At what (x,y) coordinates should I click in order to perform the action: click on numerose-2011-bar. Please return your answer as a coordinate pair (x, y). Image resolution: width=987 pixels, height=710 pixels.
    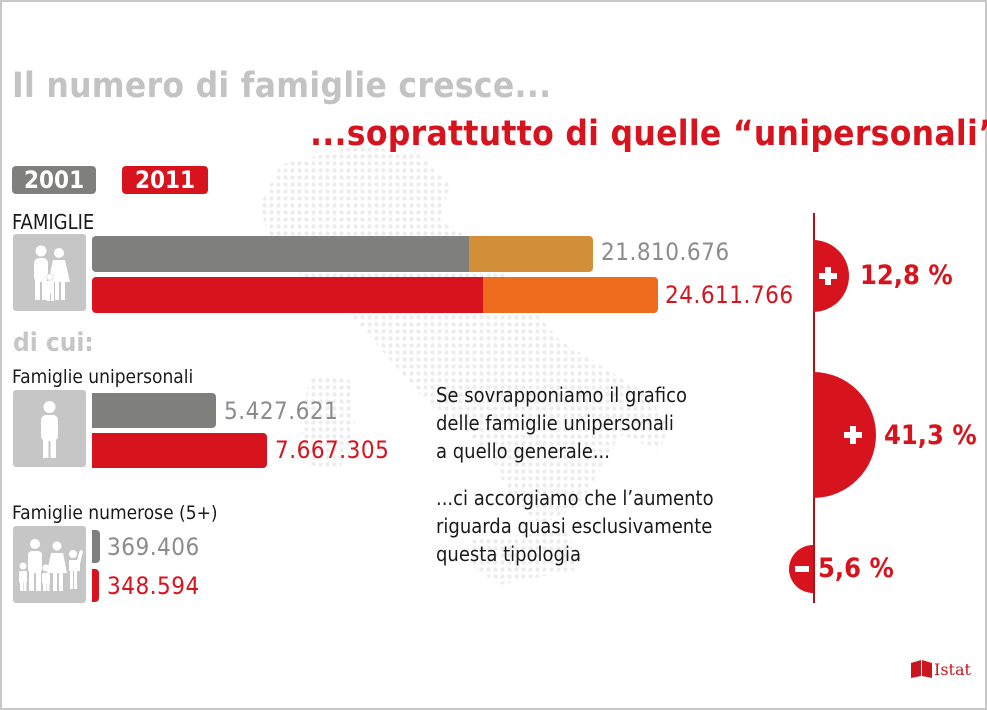
    Looking at the image, I should click on (95, 585).